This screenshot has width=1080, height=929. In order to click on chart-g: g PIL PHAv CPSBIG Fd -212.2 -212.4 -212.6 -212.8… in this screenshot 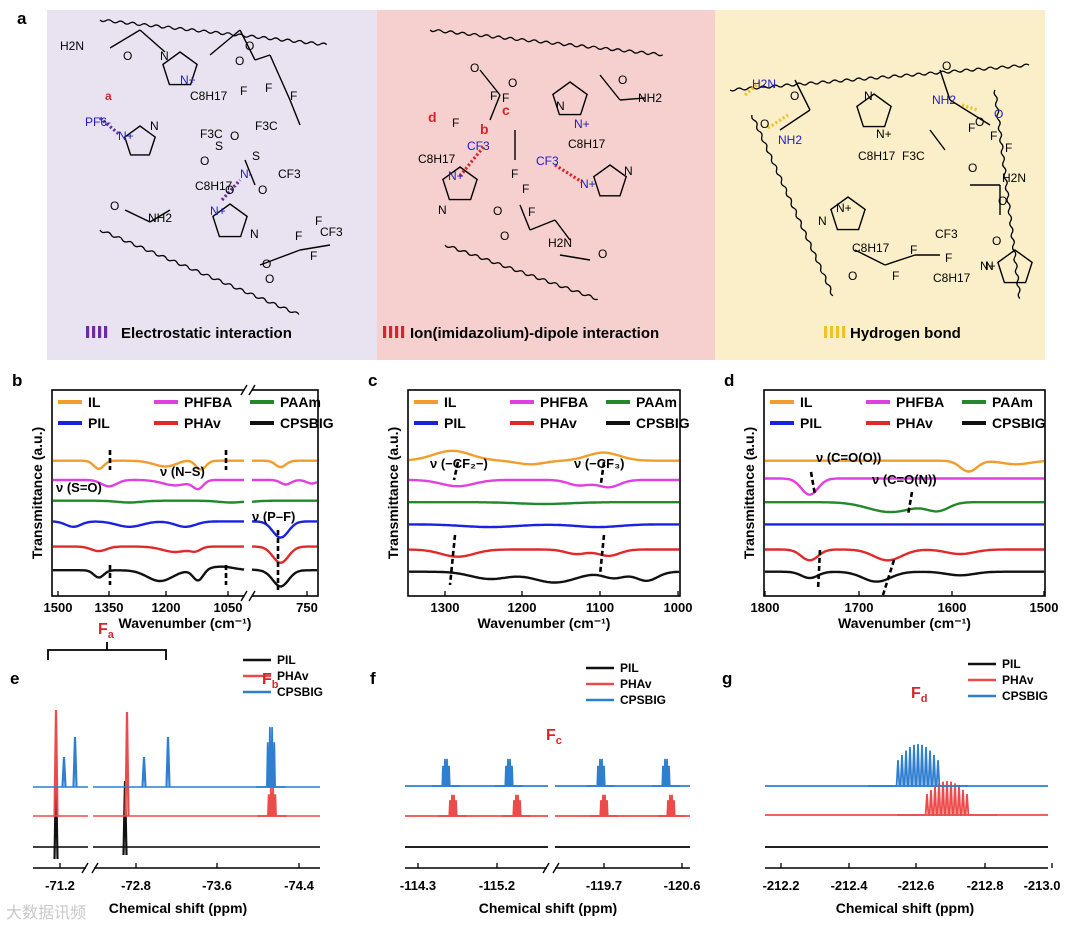, I will do `click(891, 786)`.